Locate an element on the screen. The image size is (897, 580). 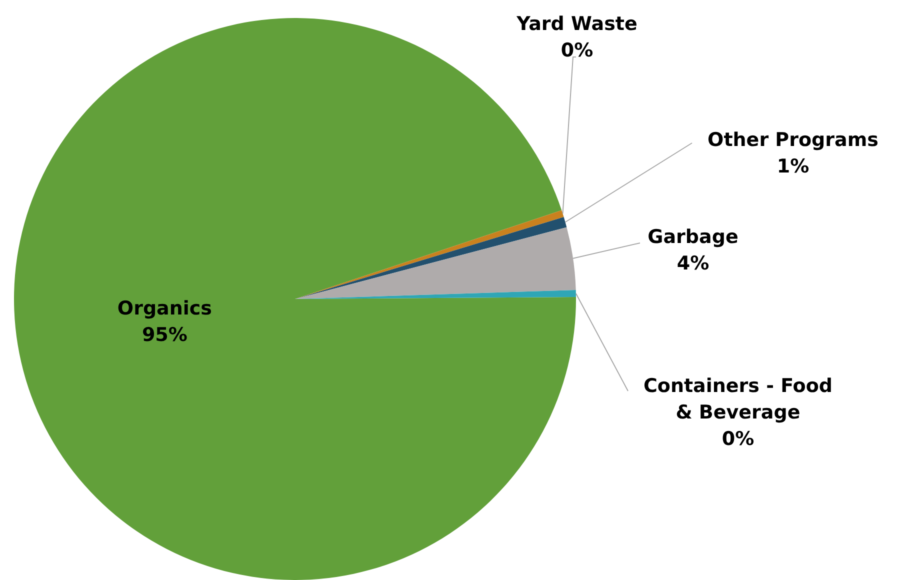
slice-label: Garbage is located at coordinates (693, 237).